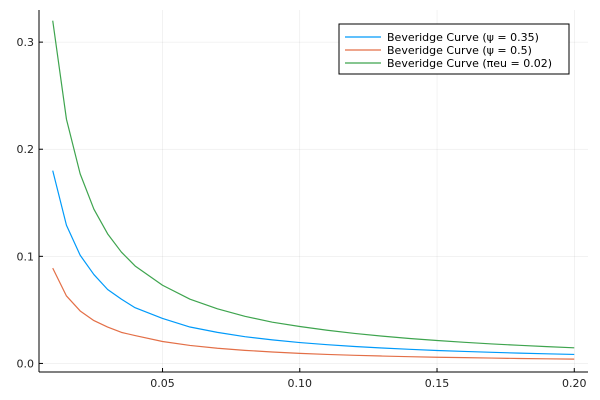 Image resolution: width=600 pixels, height=400 pixels. I want to click on legend-label: Beveridge Curve (ψ = 0.5), so click(459, 50).